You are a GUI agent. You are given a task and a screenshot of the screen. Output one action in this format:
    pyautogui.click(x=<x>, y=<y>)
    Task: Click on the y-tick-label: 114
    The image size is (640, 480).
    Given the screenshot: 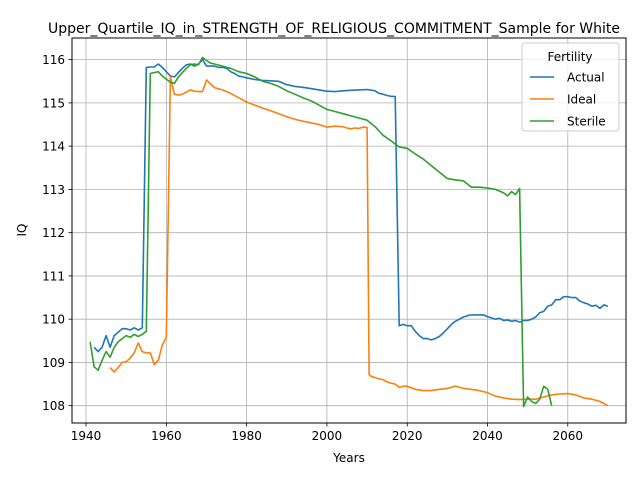 What is the action you would take?
    pyautogui.click(x=53, y=147)
    